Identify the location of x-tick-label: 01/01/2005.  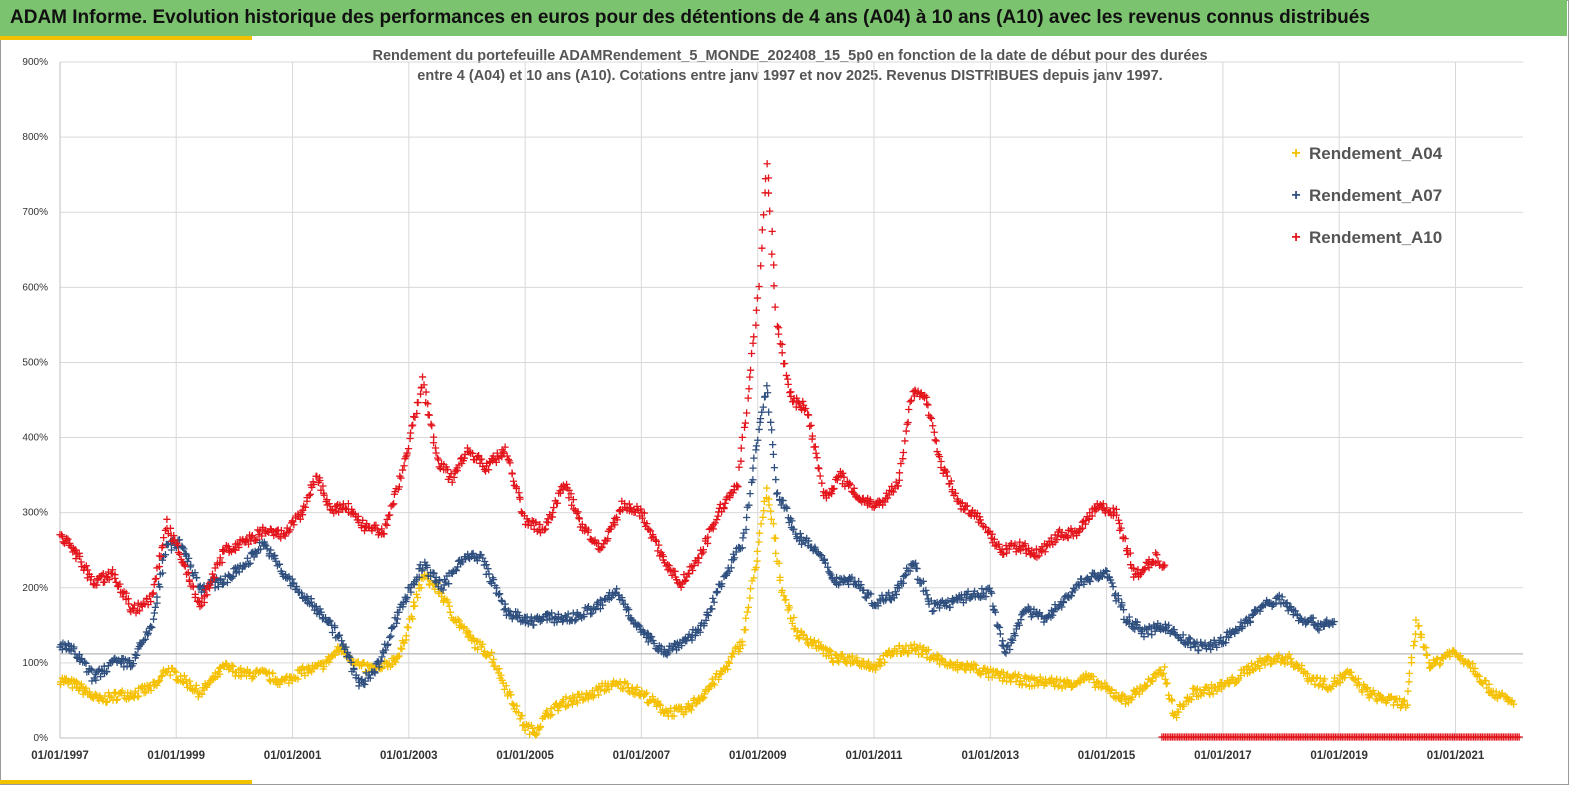
(525, 756).